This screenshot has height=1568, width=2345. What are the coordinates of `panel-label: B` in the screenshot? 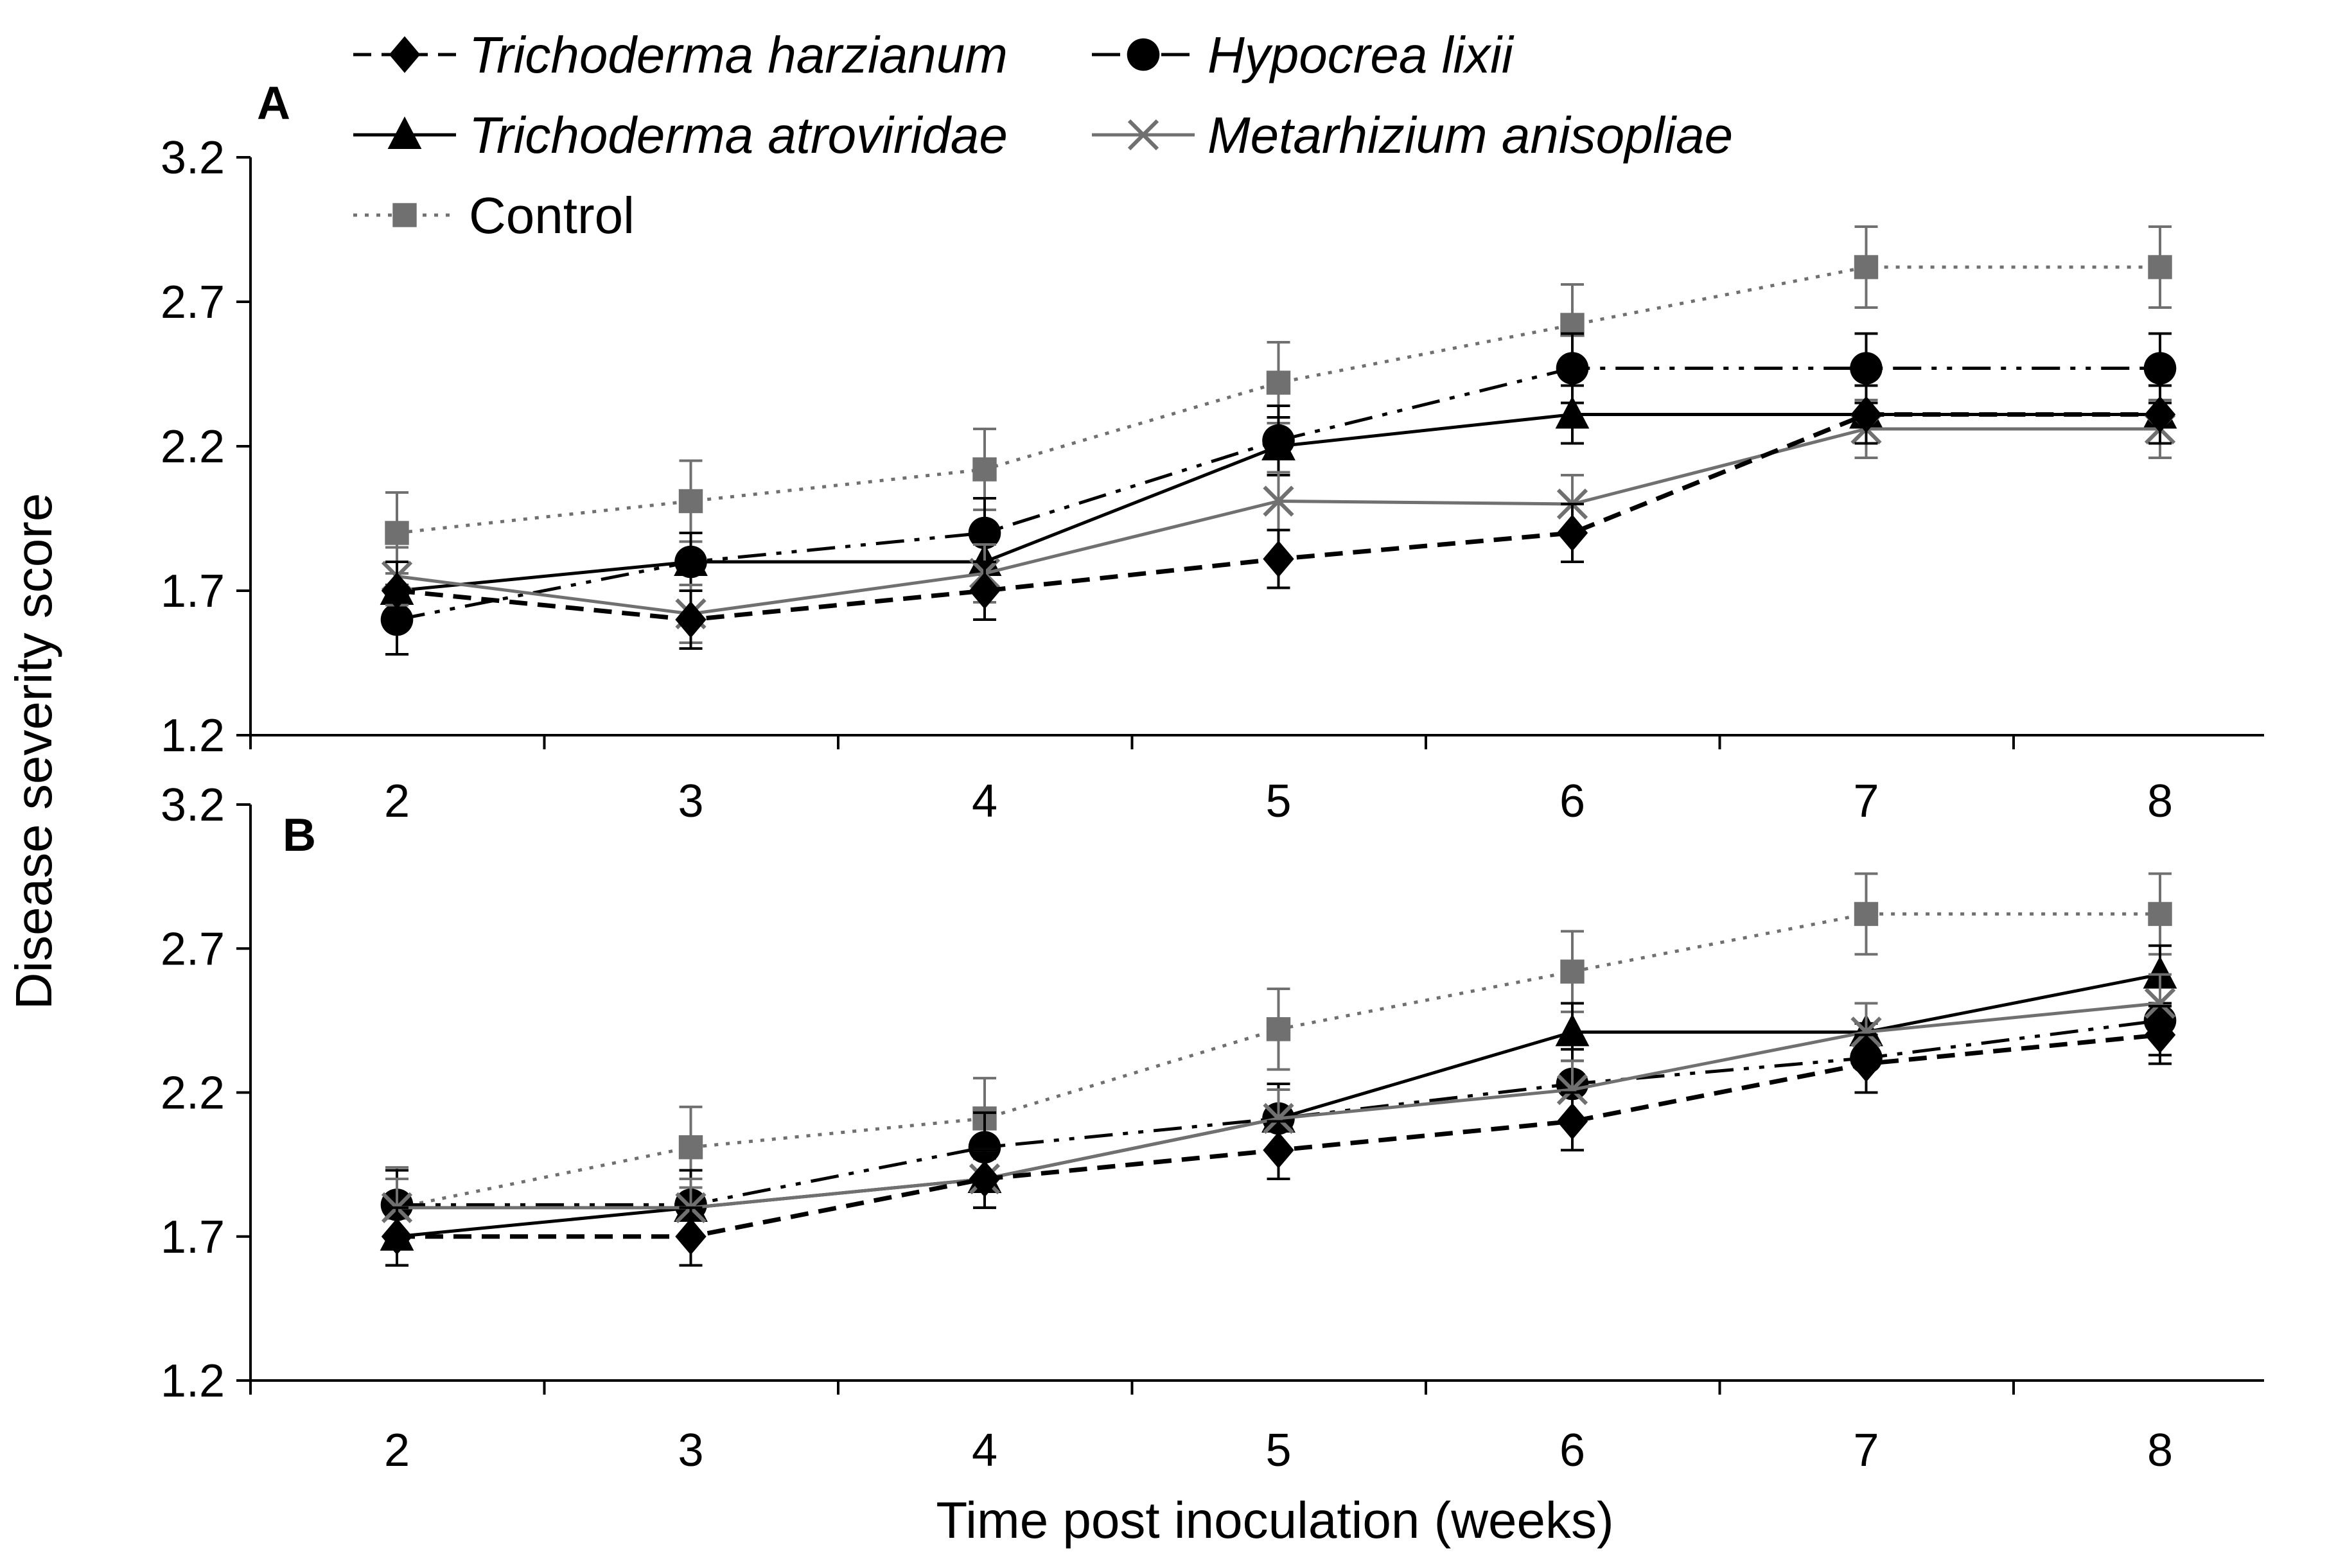 It's located at (299, 835).